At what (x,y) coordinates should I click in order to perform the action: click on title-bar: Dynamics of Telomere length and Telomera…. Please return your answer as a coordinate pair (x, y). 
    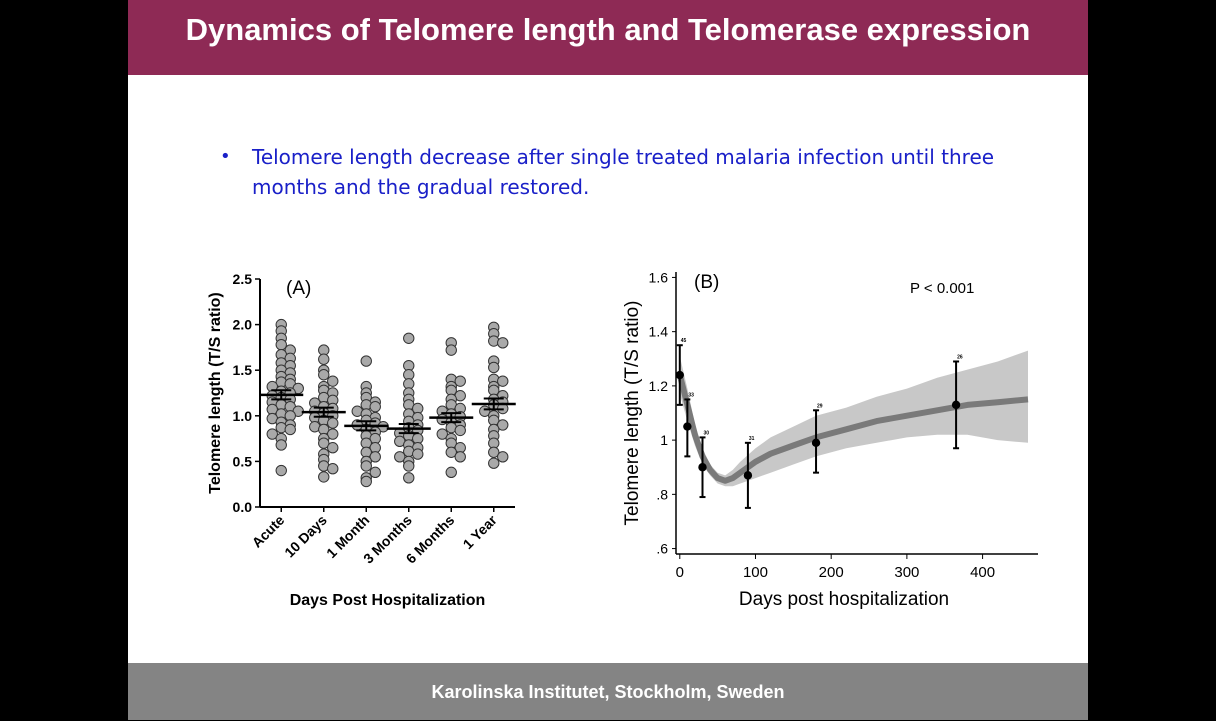
    Looking at the image, I should click on (608, 37).